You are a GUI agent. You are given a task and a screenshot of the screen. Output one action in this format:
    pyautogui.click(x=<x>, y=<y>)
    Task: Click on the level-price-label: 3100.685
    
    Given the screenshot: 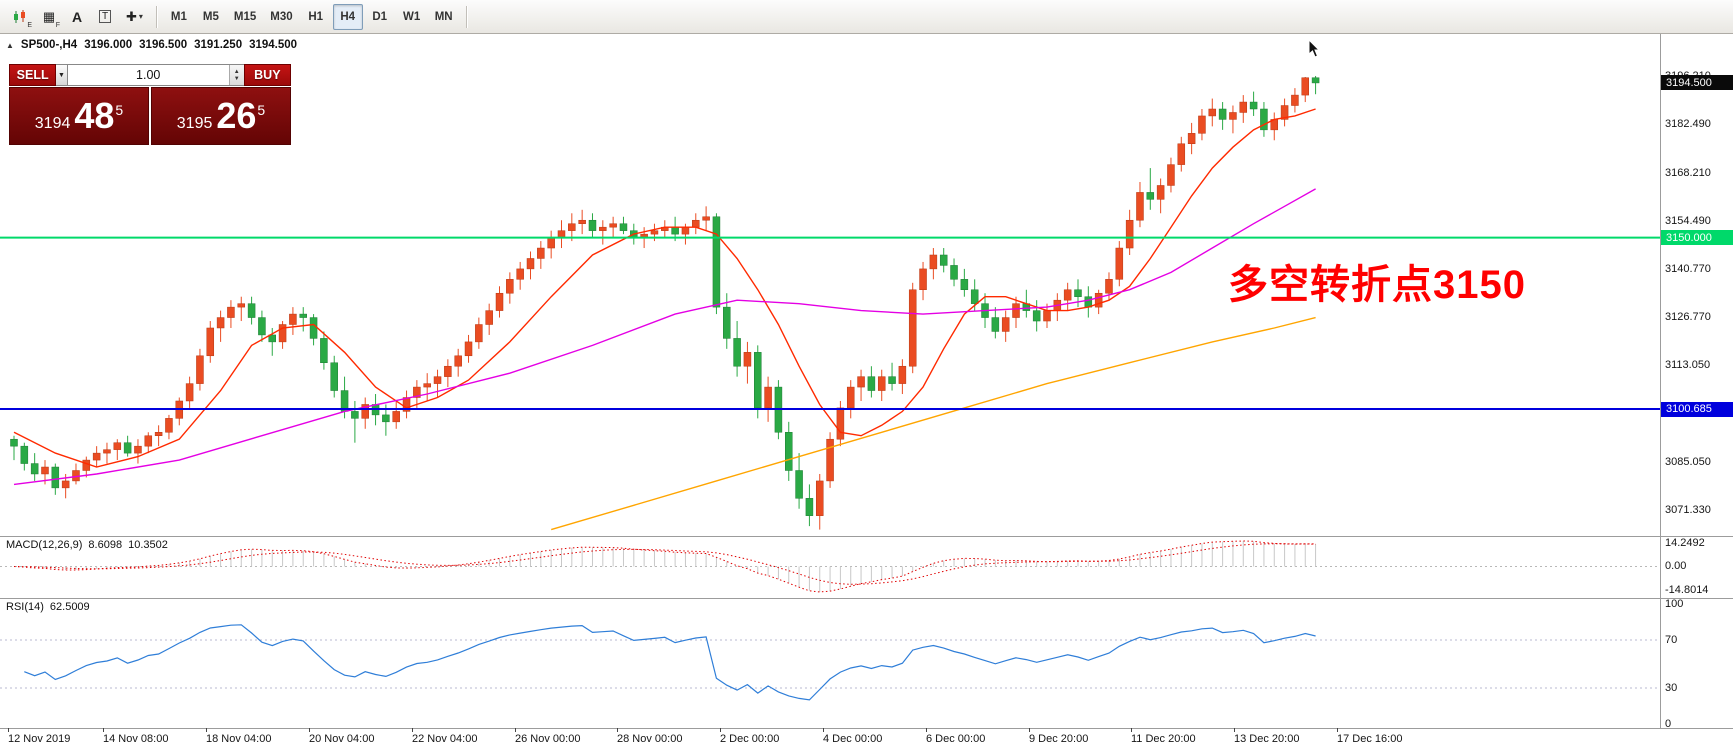 What is the action you would take?
    pyautogui.click(x=1697, y=409)
    